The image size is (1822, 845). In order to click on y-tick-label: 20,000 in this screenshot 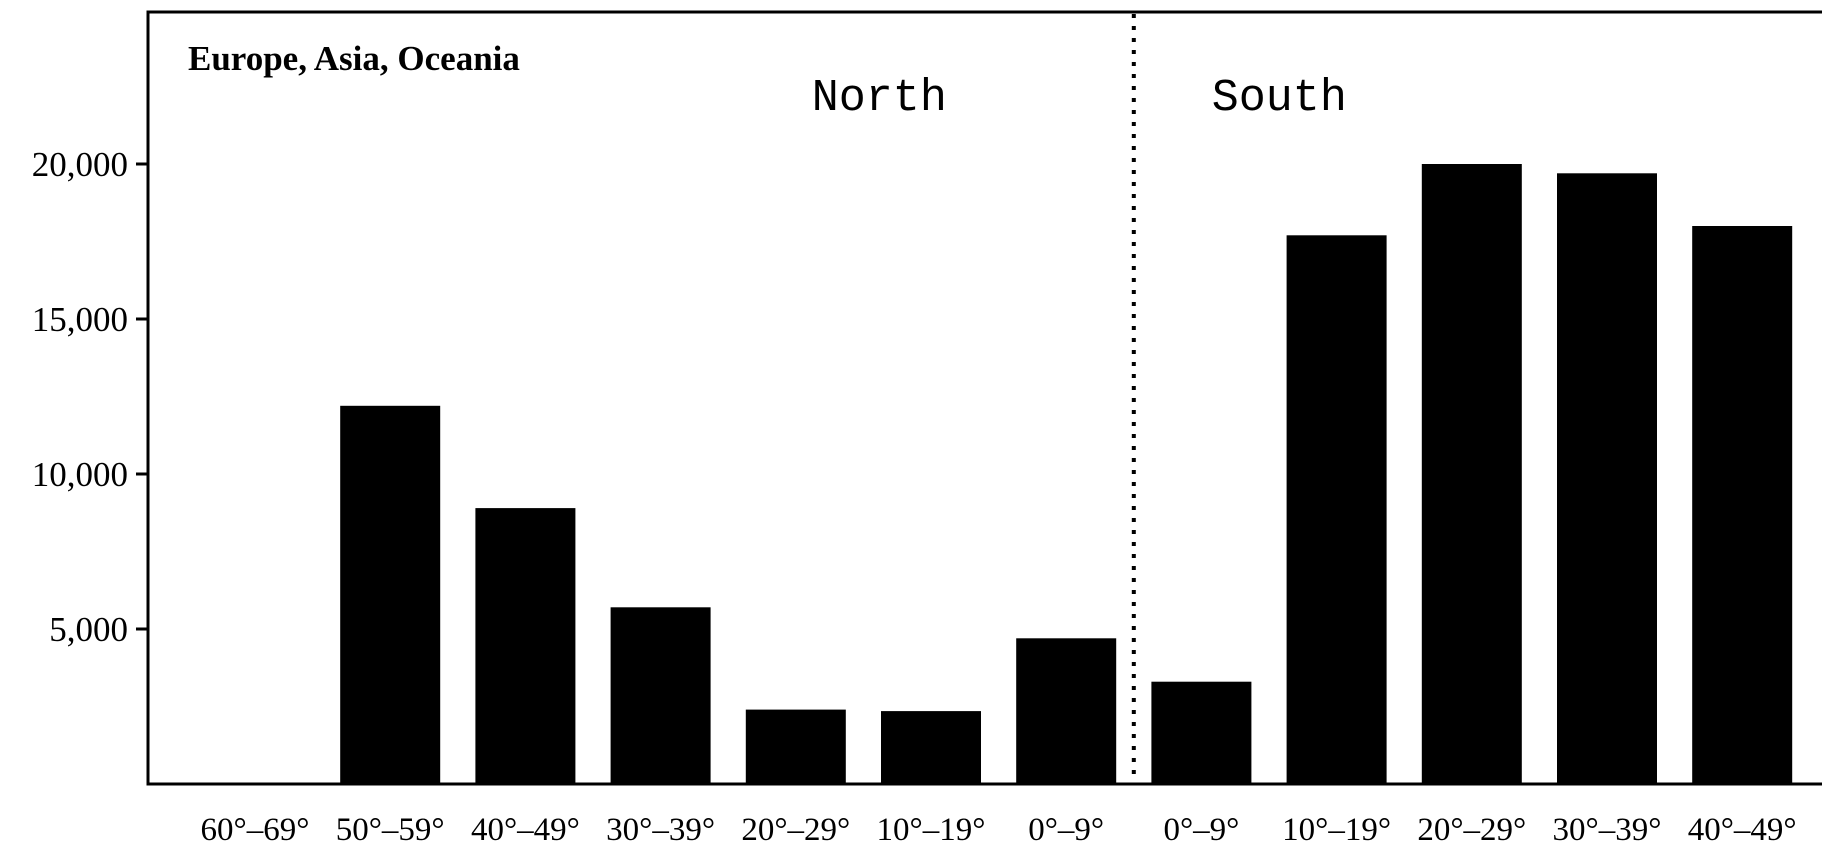, I will do `click(80, 164)`.